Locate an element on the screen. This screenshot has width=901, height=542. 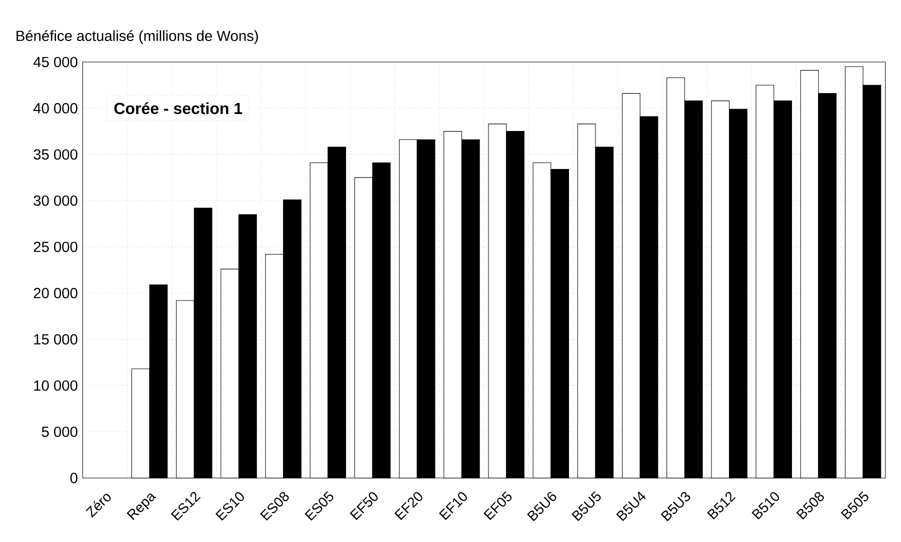
y-tick-label: 10 000 is located at coordinates (56, 385).